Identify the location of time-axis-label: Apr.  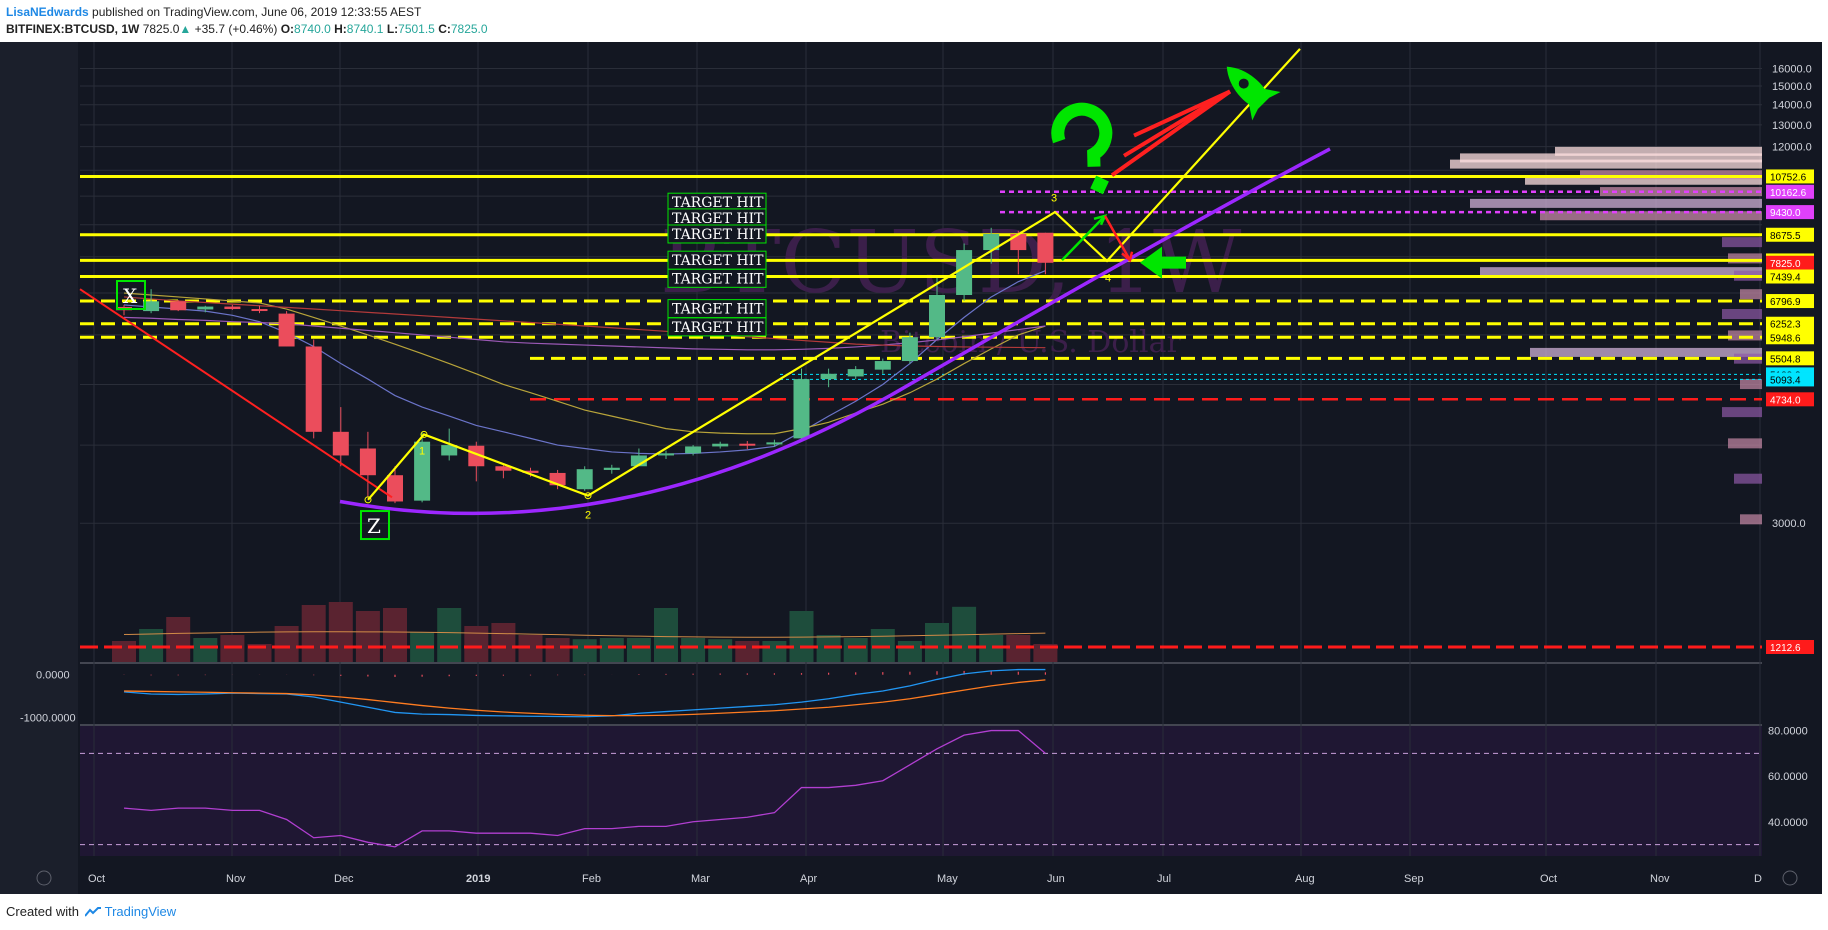
(808, 879).